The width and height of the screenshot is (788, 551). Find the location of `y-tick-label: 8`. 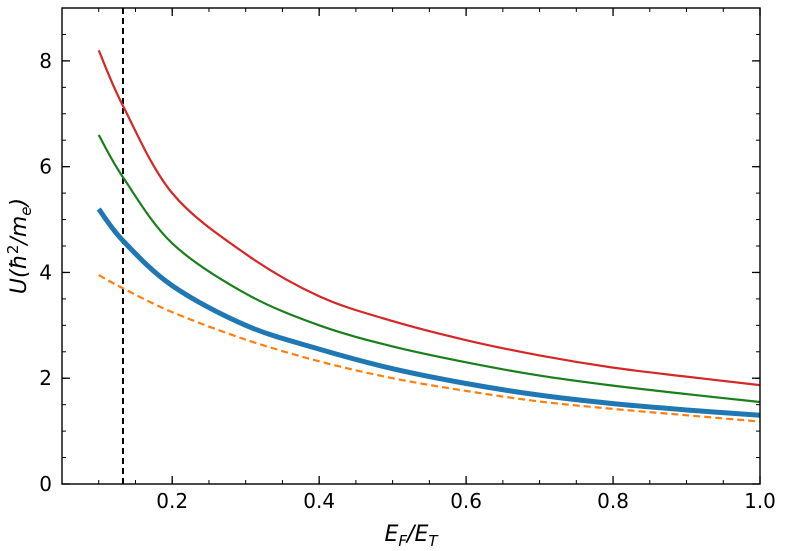

y-tick-label: 8 is located at coordinates (45, 61).